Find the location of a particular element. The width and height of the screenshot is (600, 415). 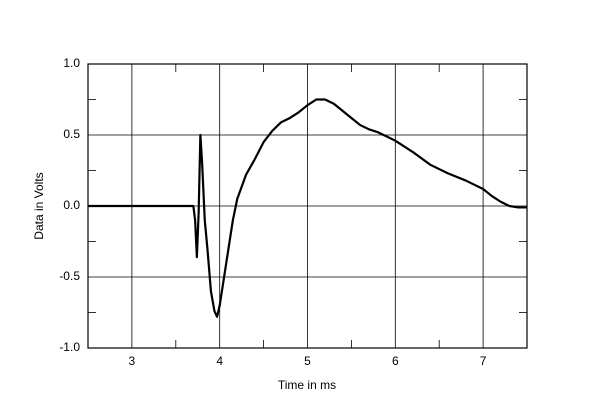

x-axis-title: Time in ms is located at coordinates (307, 385).